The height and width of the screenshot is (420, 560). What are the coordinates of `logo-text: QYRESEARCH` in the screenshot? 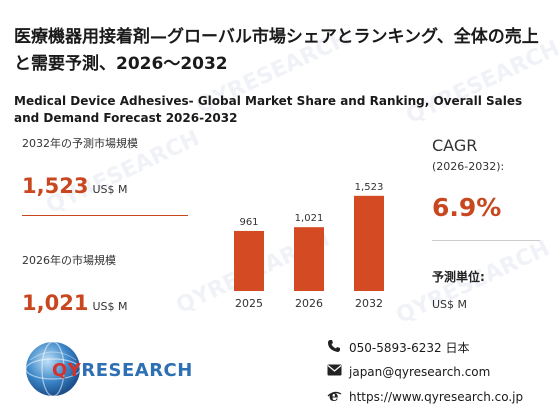 It's located at (122, 370).